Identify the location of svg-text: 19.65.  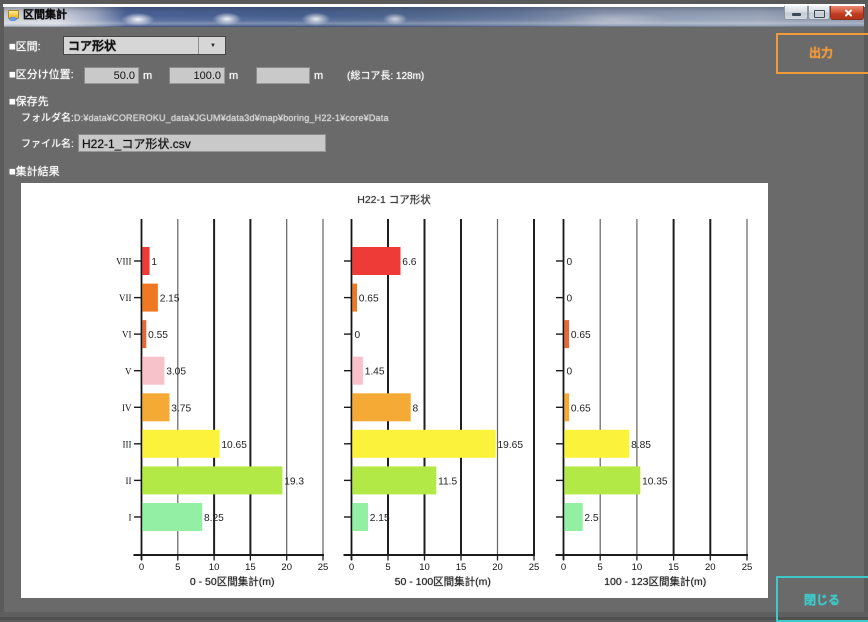
(511, 445).